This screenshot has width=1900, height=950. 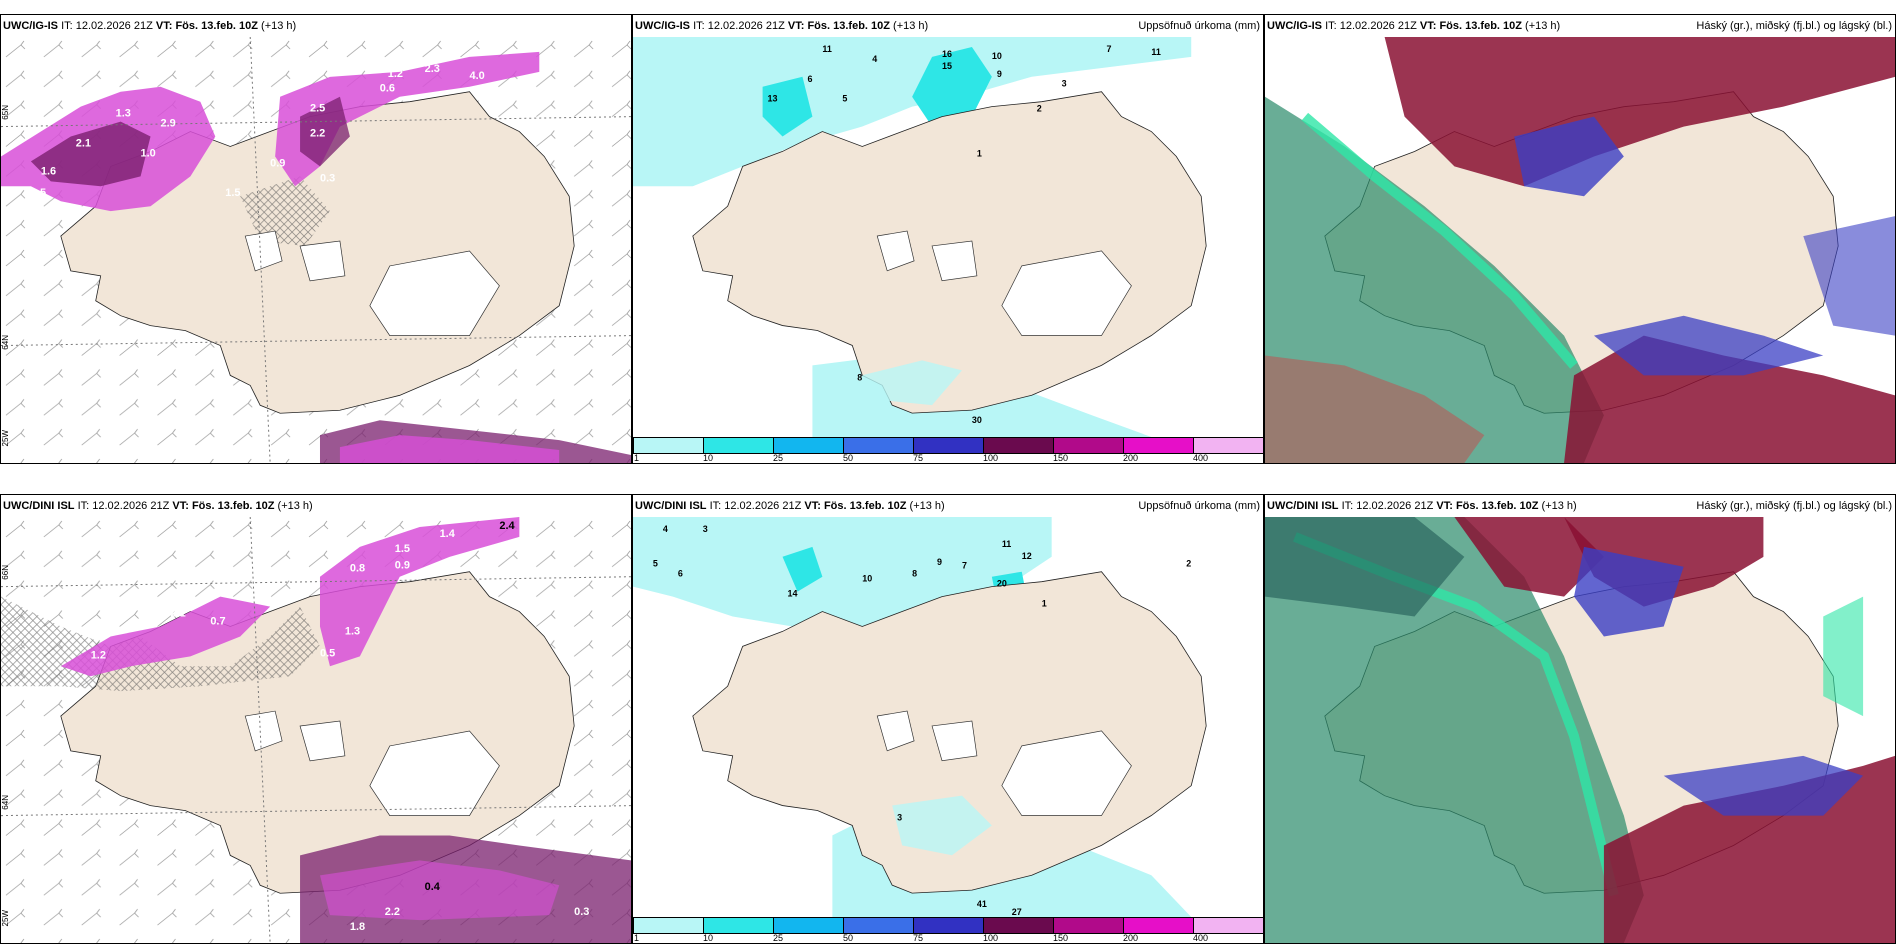 I want to click on snow-label: 1.6, so click(x=48, y=171).